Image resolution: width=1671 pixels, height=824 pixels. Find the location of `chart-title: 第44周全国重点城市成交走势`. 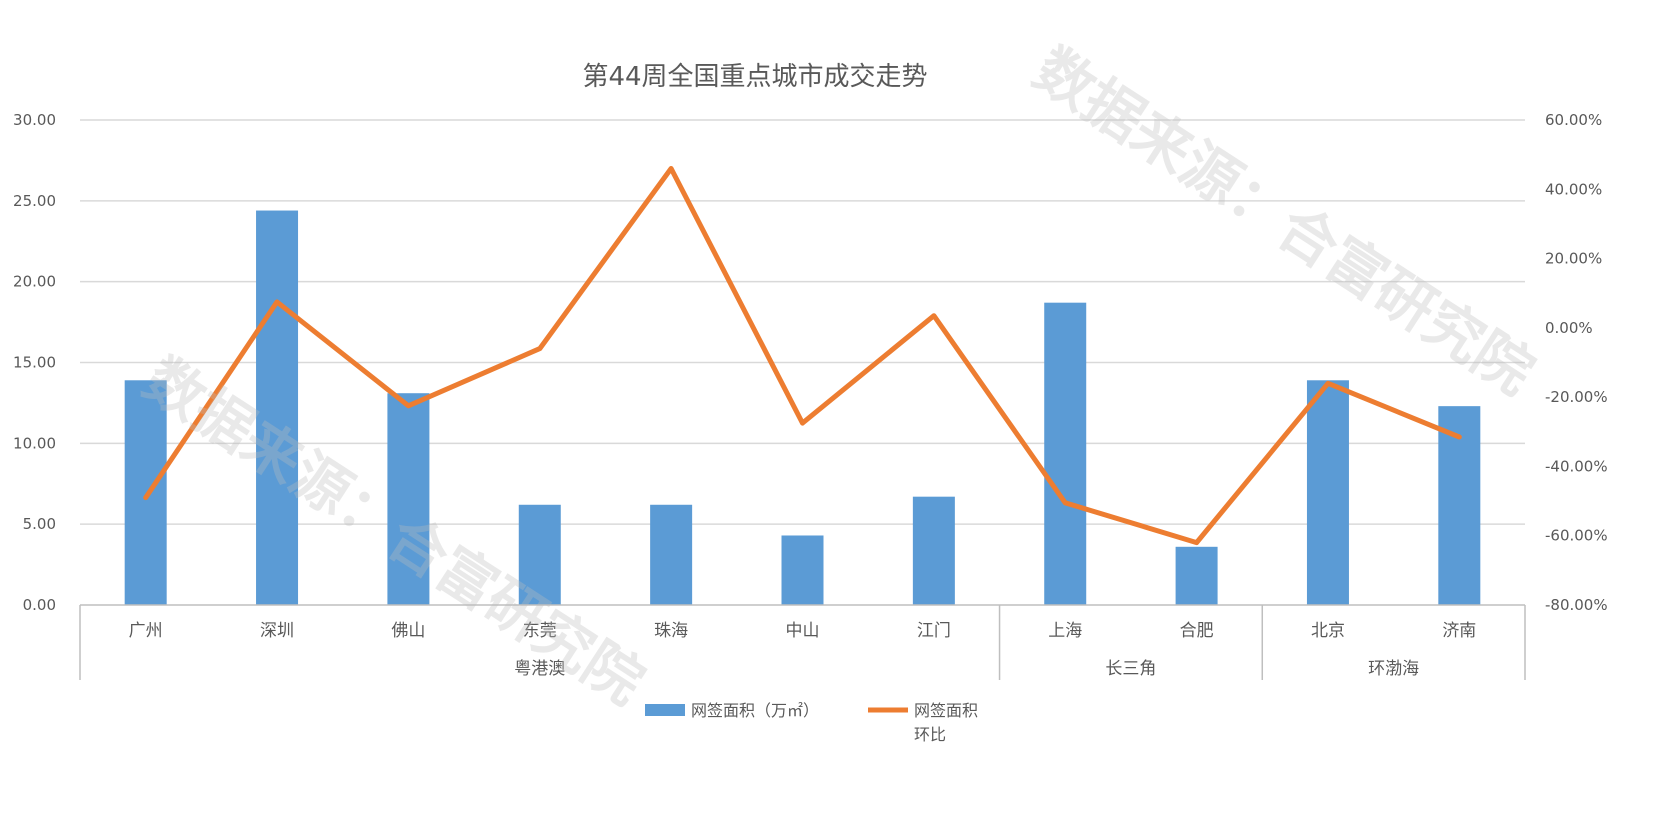

chart-title: 第44周全国重点城市成交走势 is located at coordinates (754, 77).